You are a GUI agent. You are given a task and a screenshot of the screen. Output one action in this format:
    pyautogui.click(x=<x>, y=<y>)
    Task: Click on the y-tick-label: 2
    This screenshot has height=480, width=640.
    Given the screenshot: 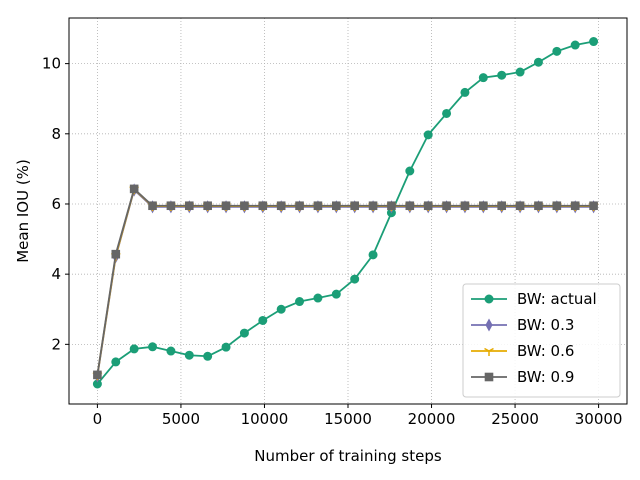 What is the action you would take?
    pyautogui.click(x=56, y=344)
    